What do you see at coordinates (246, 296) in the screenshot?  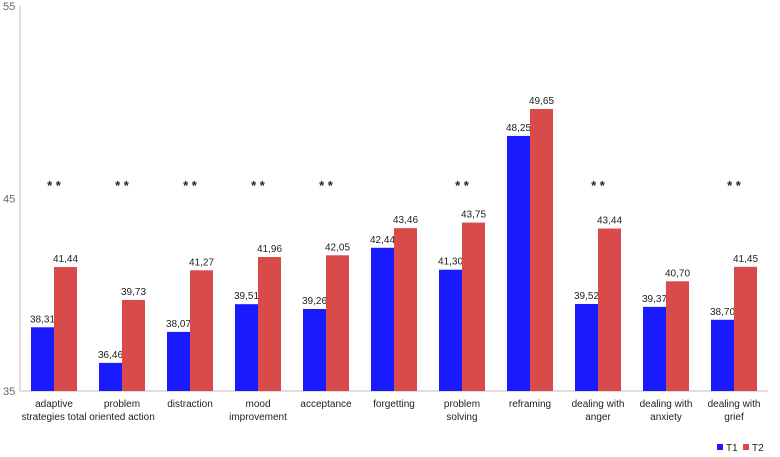 I see `bar-value-label: 39,51` at bounding box center [246, 296].